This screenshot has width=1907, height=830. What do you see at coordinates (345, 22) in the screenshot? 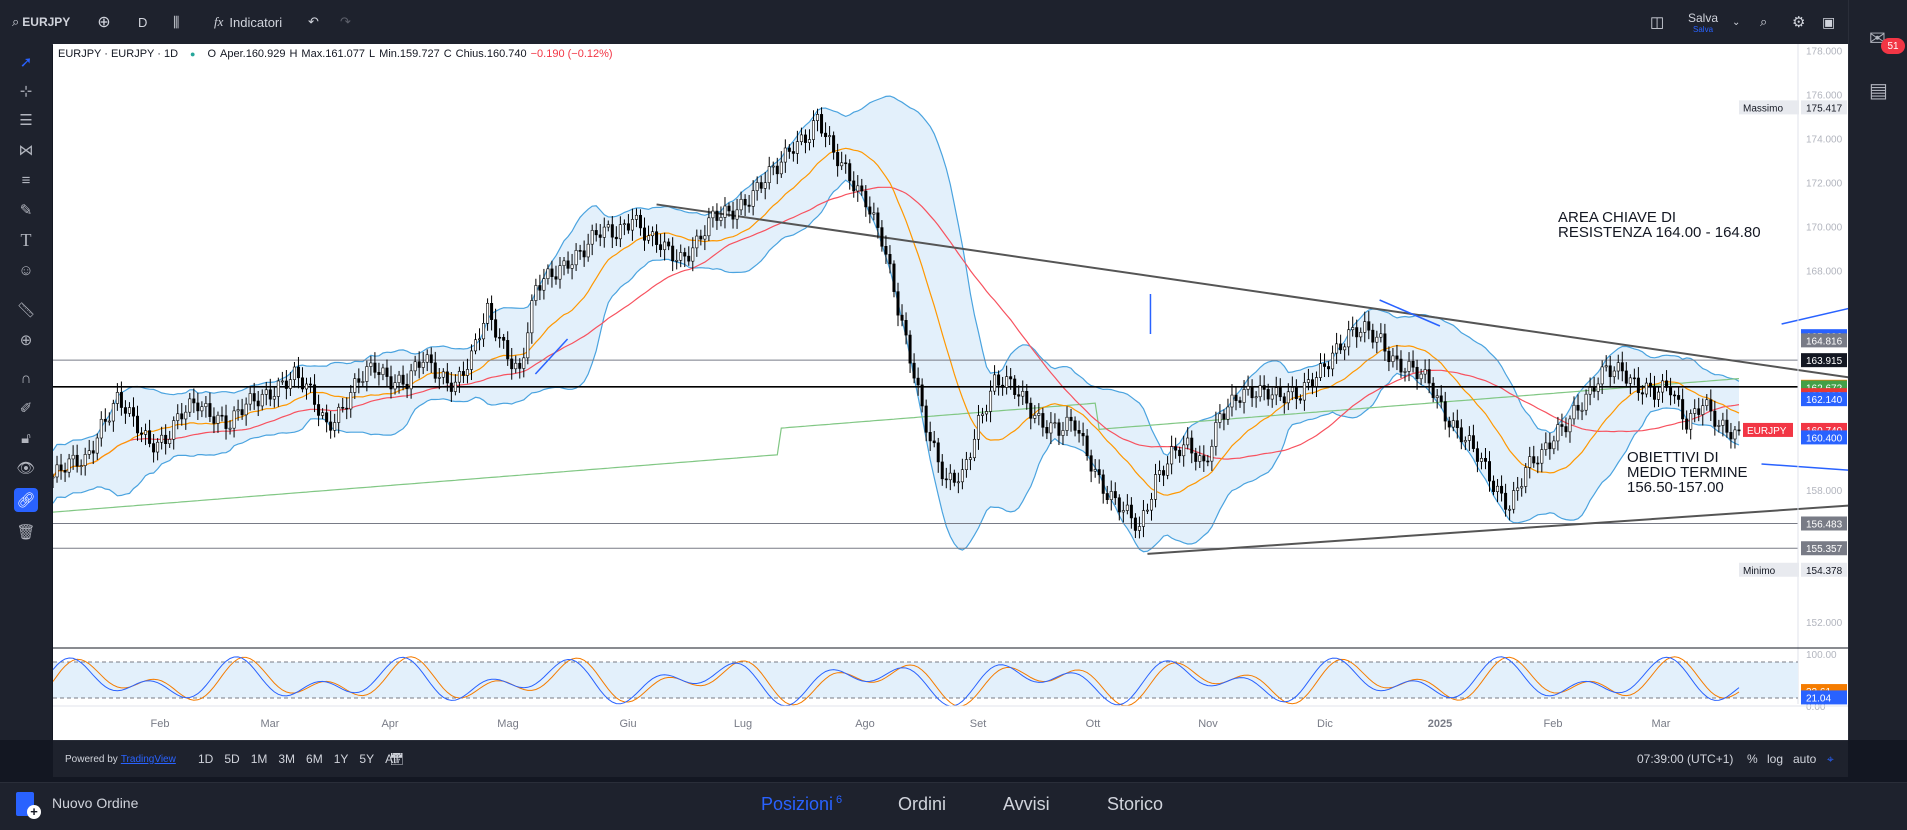
I see `redo-button: ↷` at bounding box center [345, 22].